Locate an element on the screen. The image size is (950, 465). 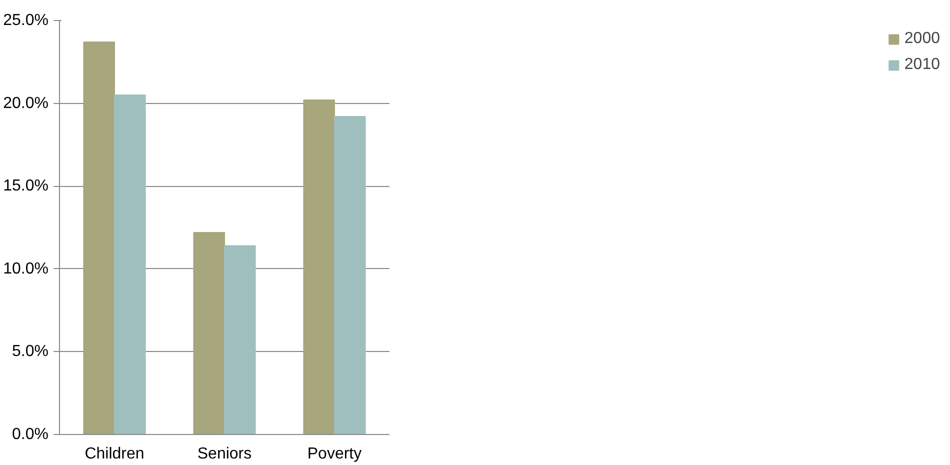
y-tick-label: 10.0% is located at coordinates (26, 269).